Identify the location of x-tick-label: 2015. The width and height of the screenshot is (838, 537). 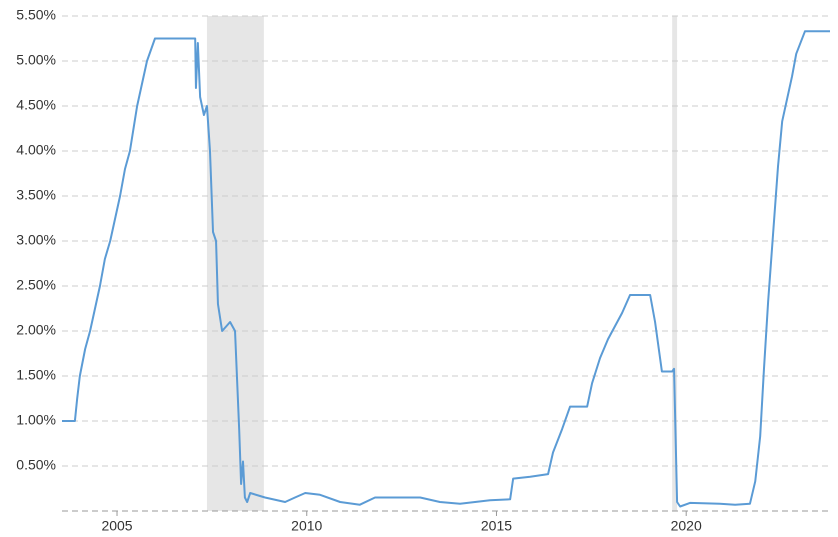
(496, 526).